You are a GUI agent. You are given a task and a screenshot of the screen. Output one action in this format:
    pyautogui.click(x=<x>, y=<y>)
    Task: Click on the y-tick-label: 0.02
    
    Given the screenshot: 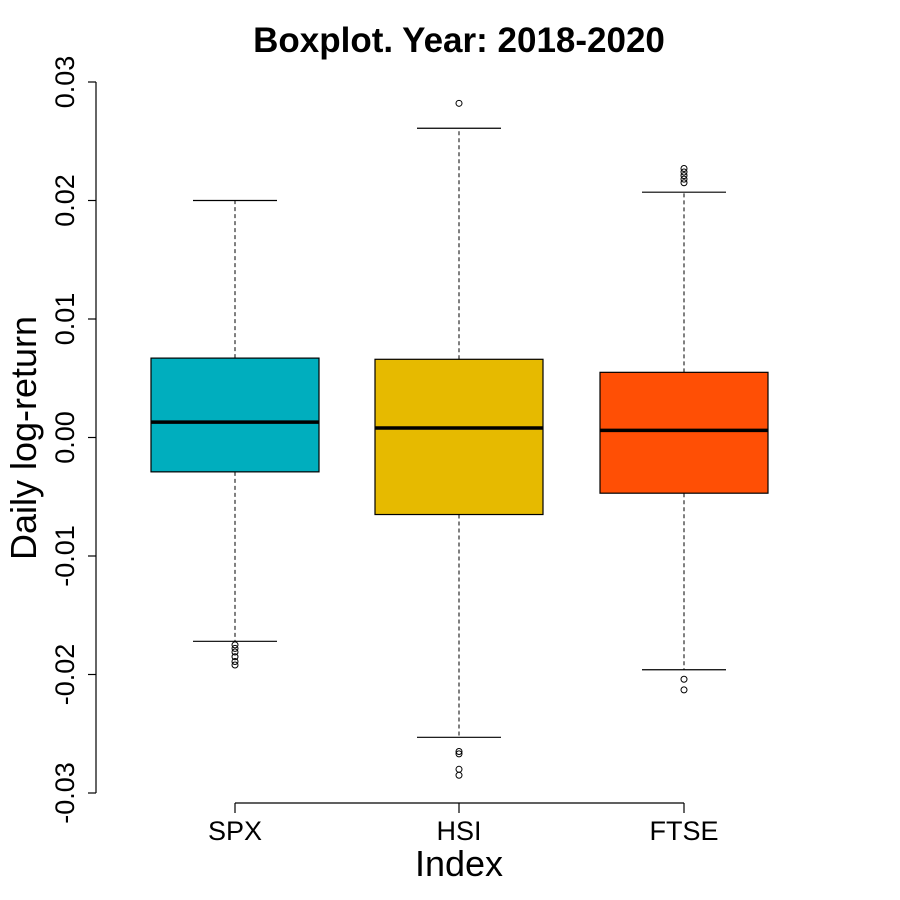 What is the action you would take?
    pyautogui.click(x=65, y=200)
    